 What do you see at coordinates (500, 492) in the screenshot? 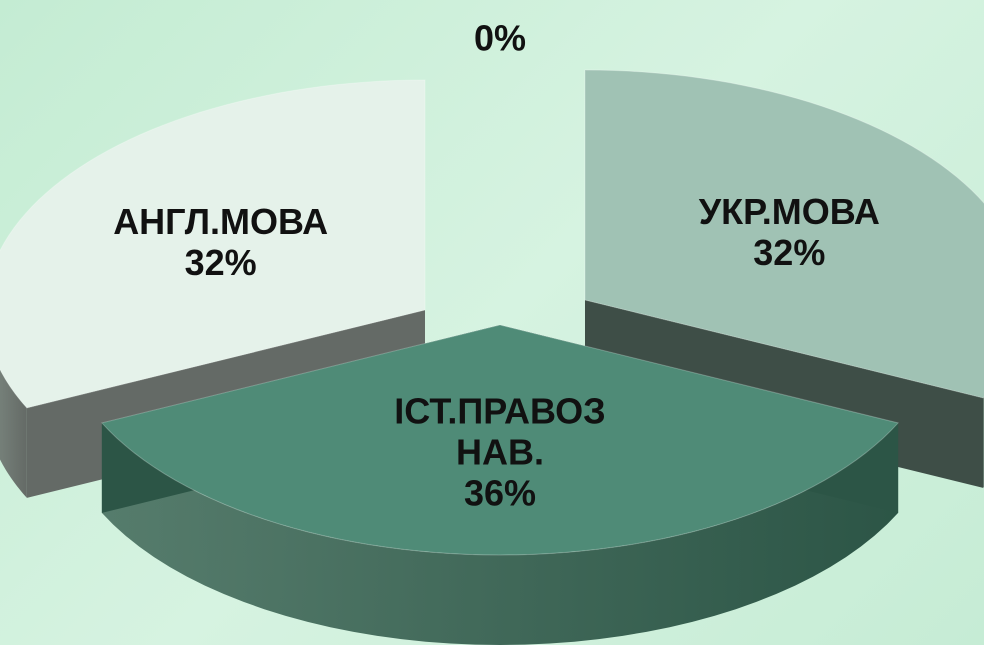
I see `value-label: 36%` at bounding box center [500, 492].